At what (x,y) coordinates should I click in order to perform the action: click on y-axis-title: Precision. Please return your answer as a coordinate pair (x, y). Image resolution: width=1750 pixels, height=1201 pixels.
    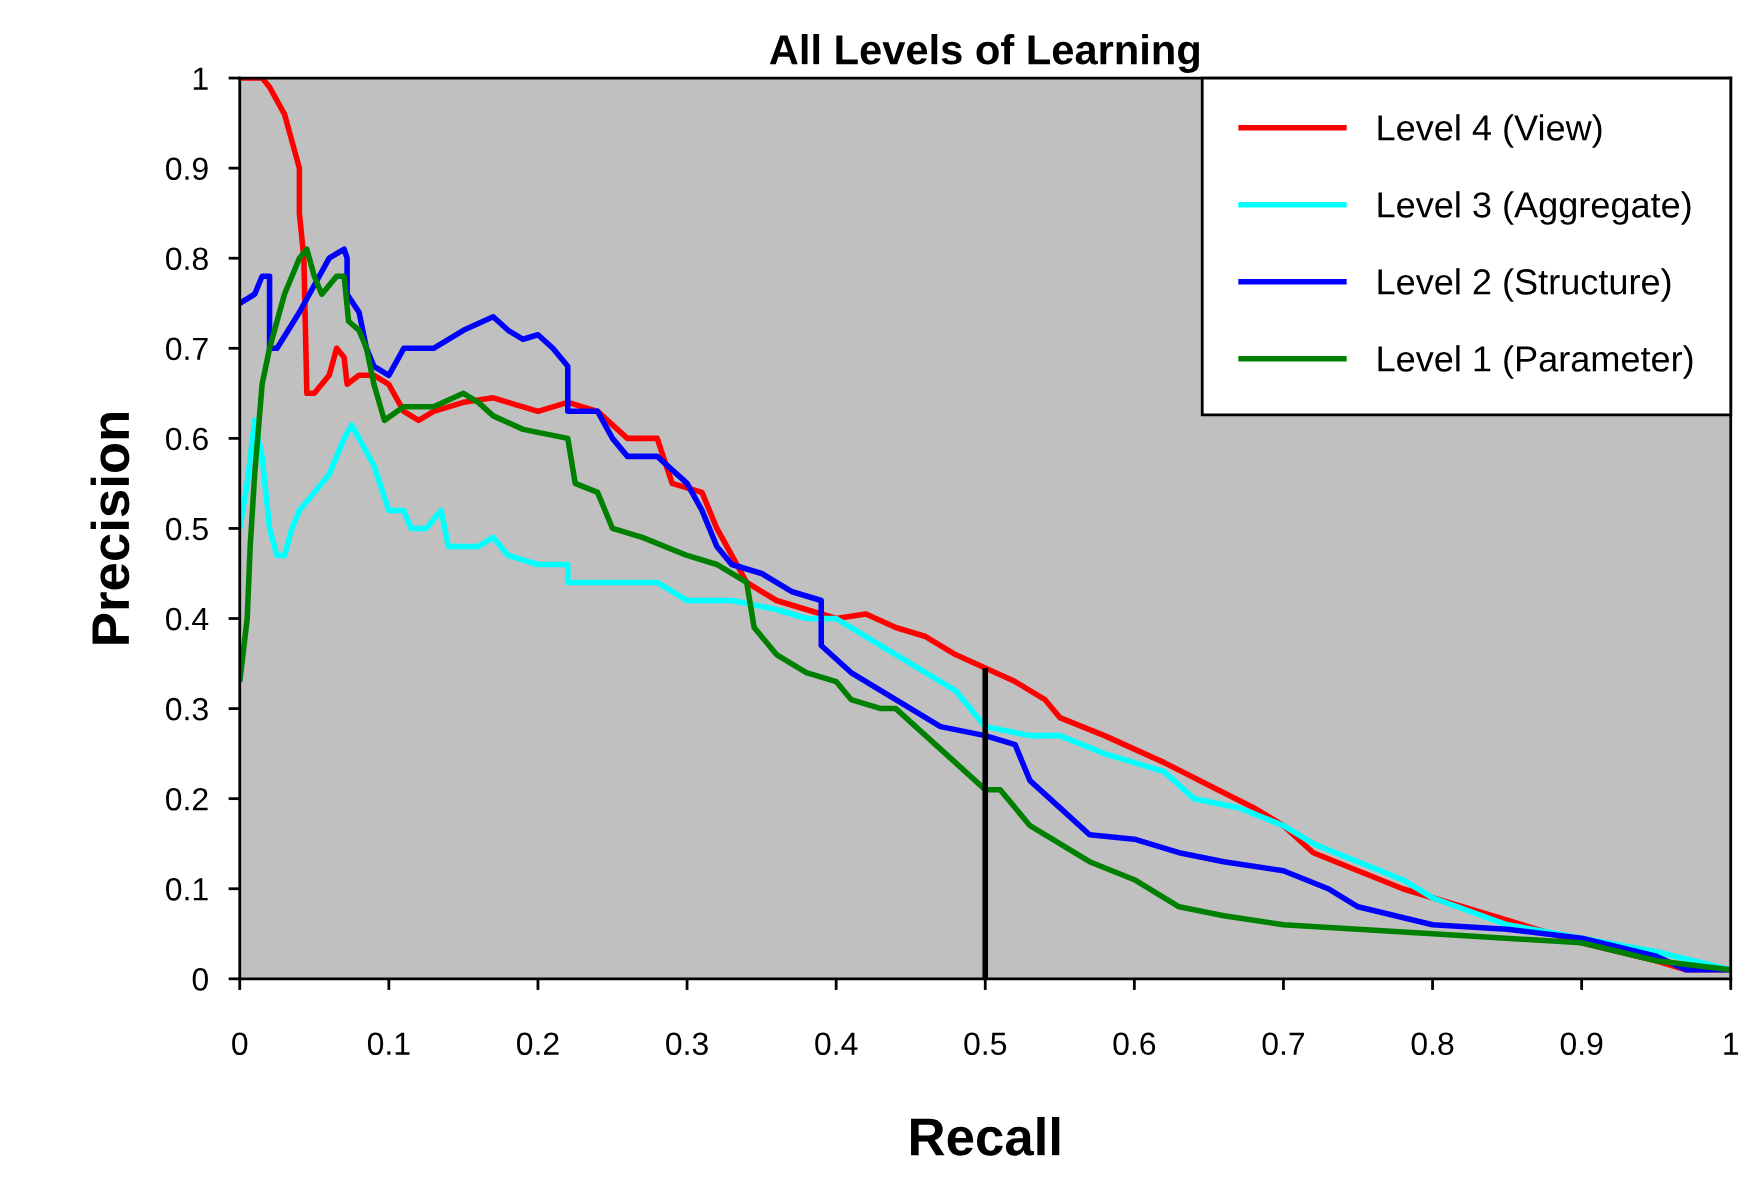
    Looking at the image, I should click on (110, 528).